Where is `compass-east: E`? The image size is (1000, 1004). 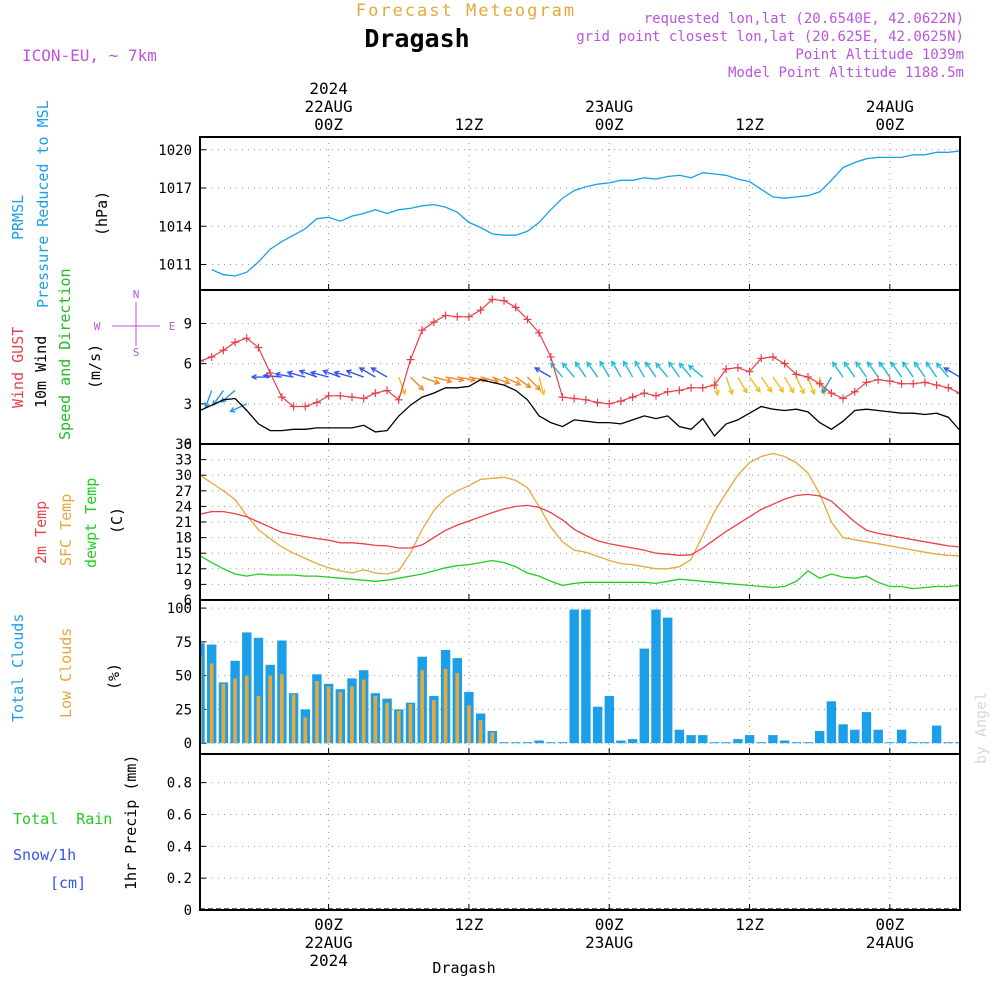 compass-east: E is located at coordinates (172, 326).